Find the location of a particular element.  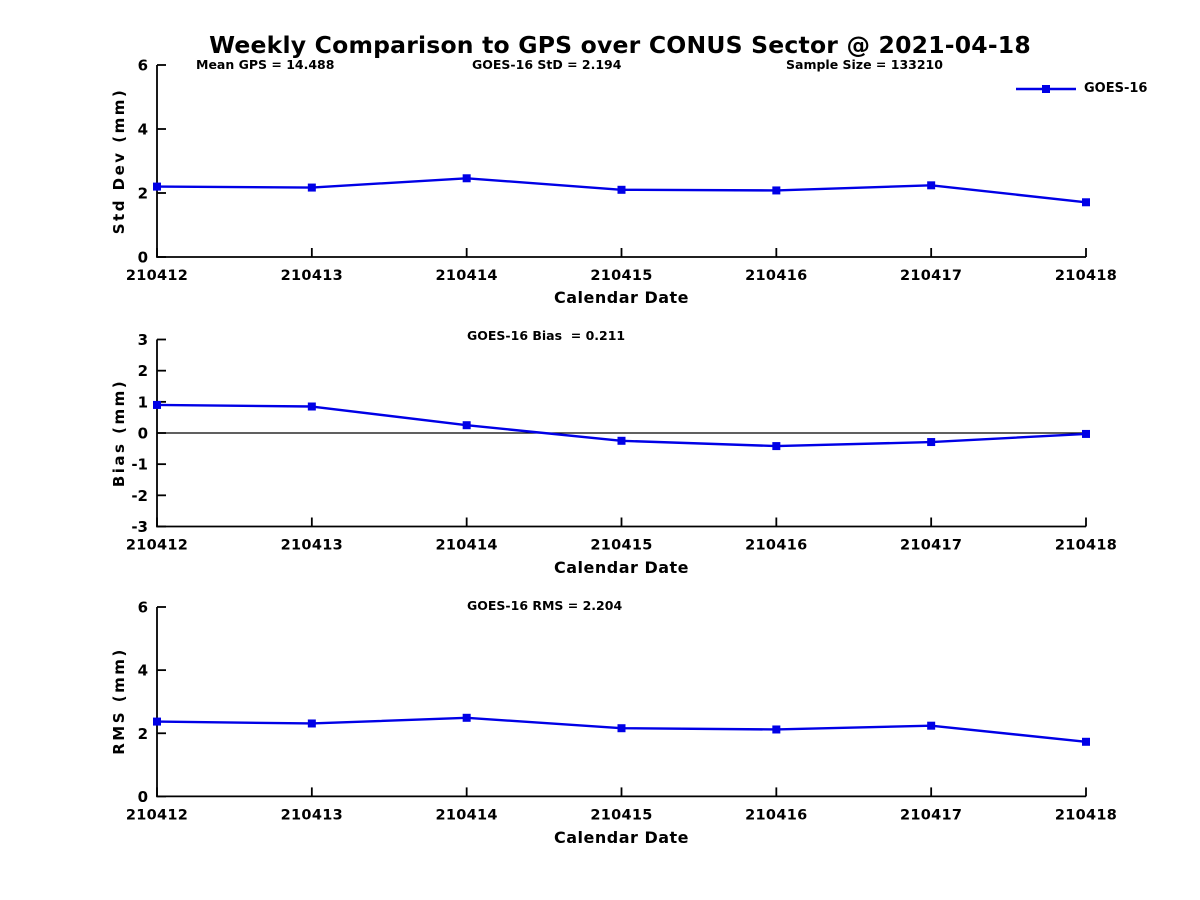

annotation-bias: GOES-16 Bias = 0.211 is located at coordinates (546, 335).